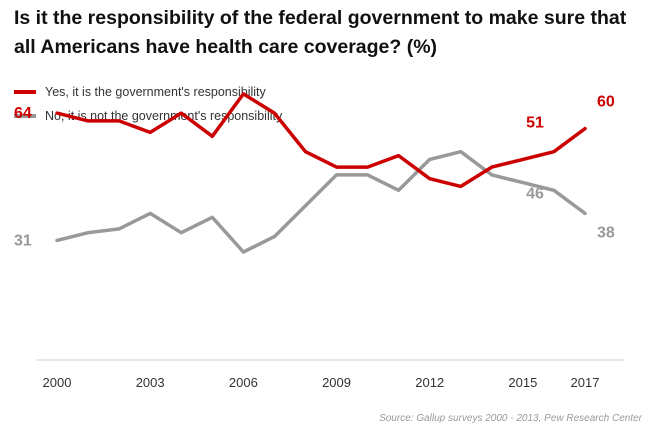 The width and height of the screenshot is (652, 439). Describe the element at coordinates (23, 240) in the screenshot. I see `data-label-no: 31` at that location.